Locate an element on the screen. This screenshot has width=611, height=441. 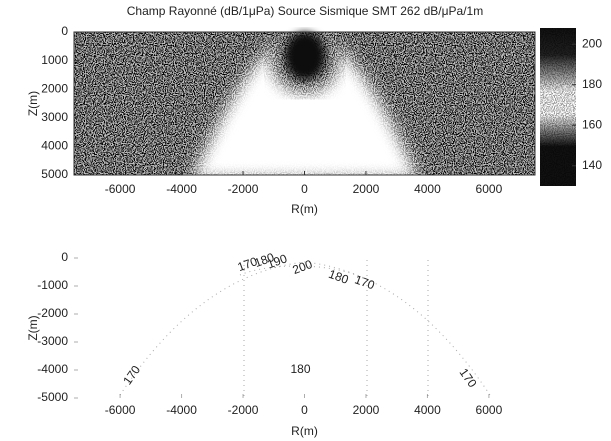
colorbar-tick-label: 160 is located at coordinates (592, 124).